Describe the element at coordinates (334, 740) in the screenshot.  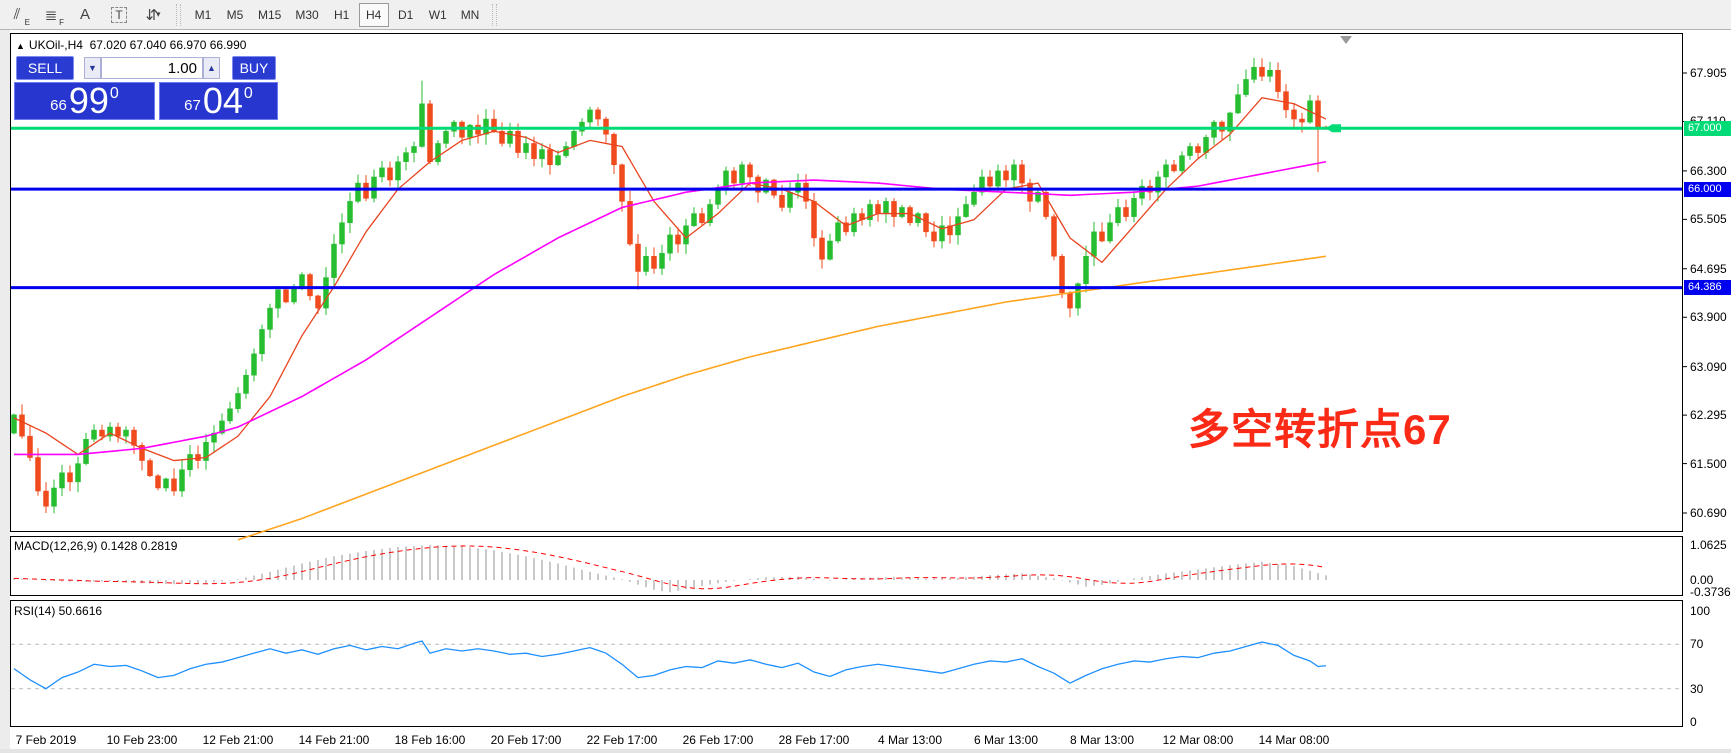
I see `time-axis-label: 14 Feb 21:00` at that location.